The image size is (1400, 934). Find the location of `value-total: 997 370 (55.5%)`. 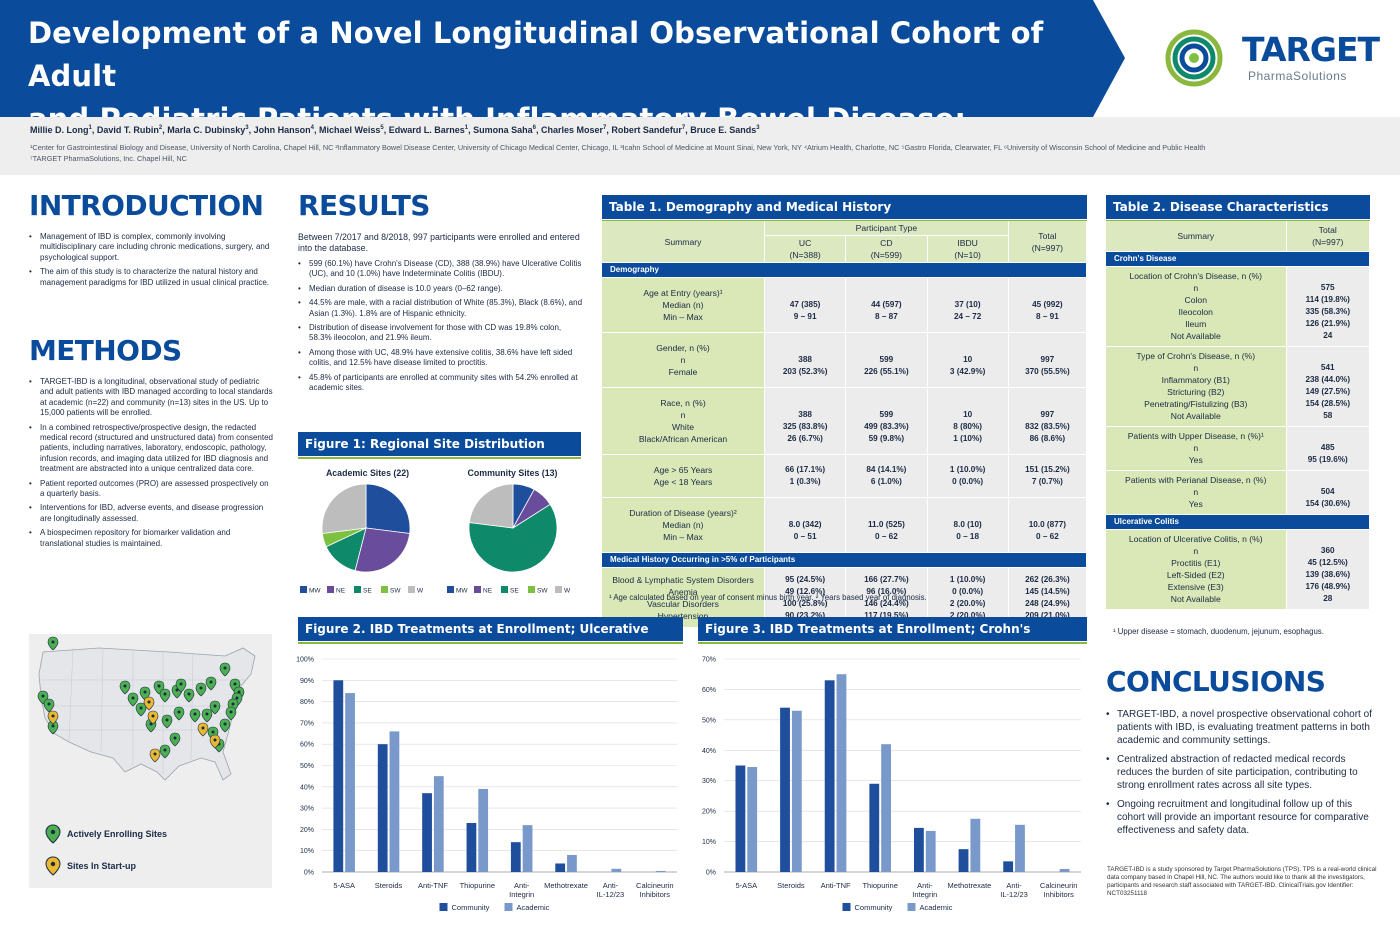

value-total: 997 370 (55.5%) is located at coordinates (1048, 360).